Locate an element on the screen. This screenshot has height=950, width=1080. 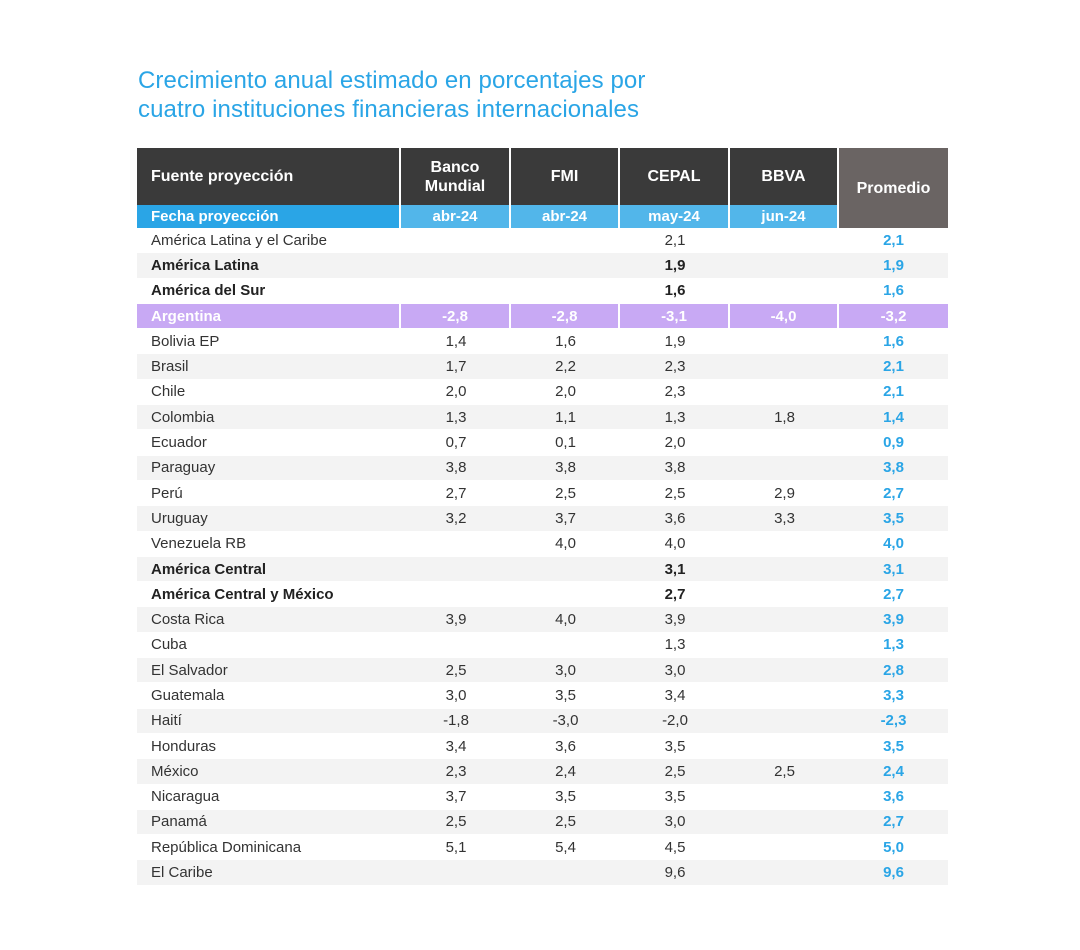
fmi-value: 3,7 is located at coordinates (565, 519).